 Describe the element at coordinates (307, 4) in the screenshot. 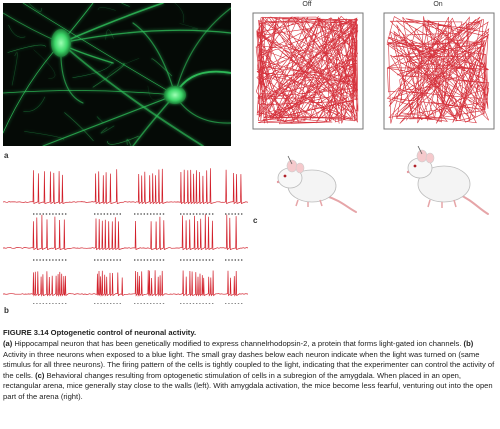

I see `arena-label-off: Off` at that location.